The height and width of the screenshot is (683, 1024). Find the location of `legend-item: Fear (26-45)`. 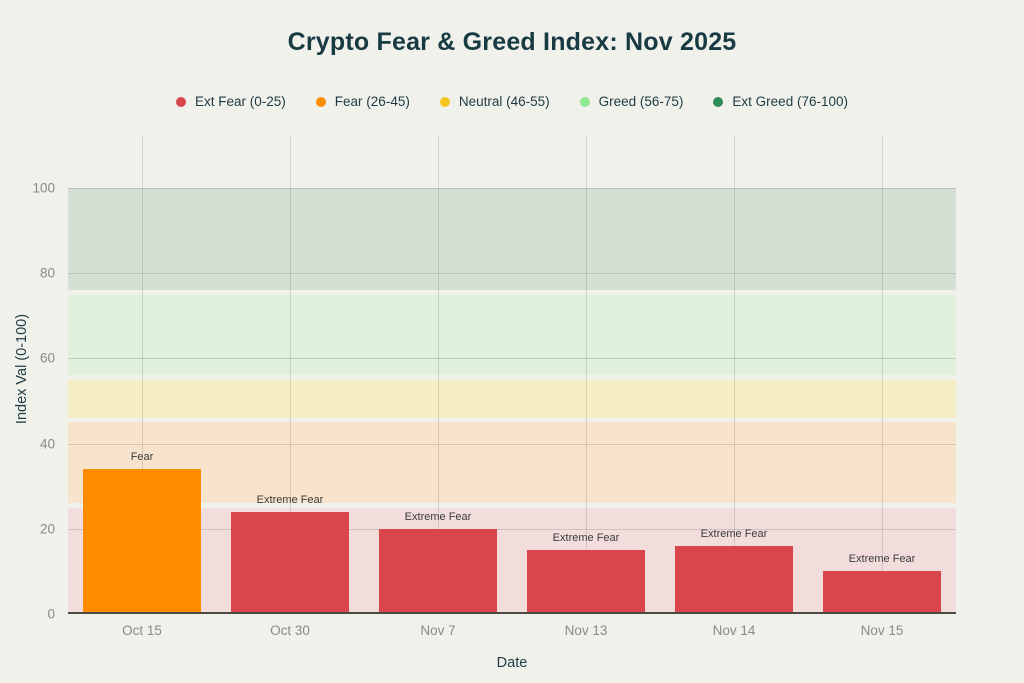

legend-item: Fear (26-45) is located at coordinates (362, 101).